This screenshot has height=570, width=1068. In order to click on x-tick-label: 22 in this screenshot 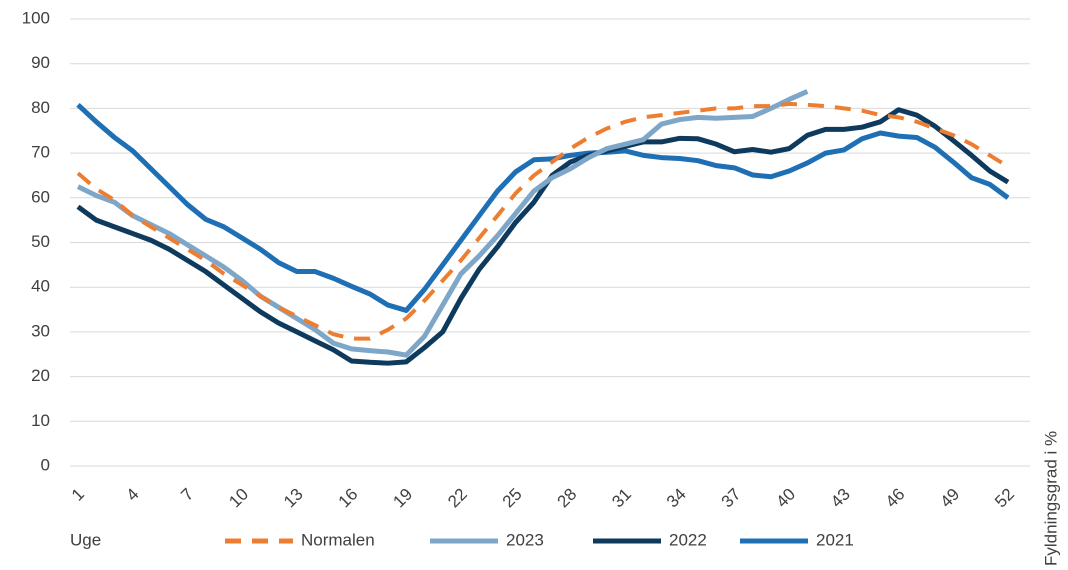, I will do `click(457, 498)`.